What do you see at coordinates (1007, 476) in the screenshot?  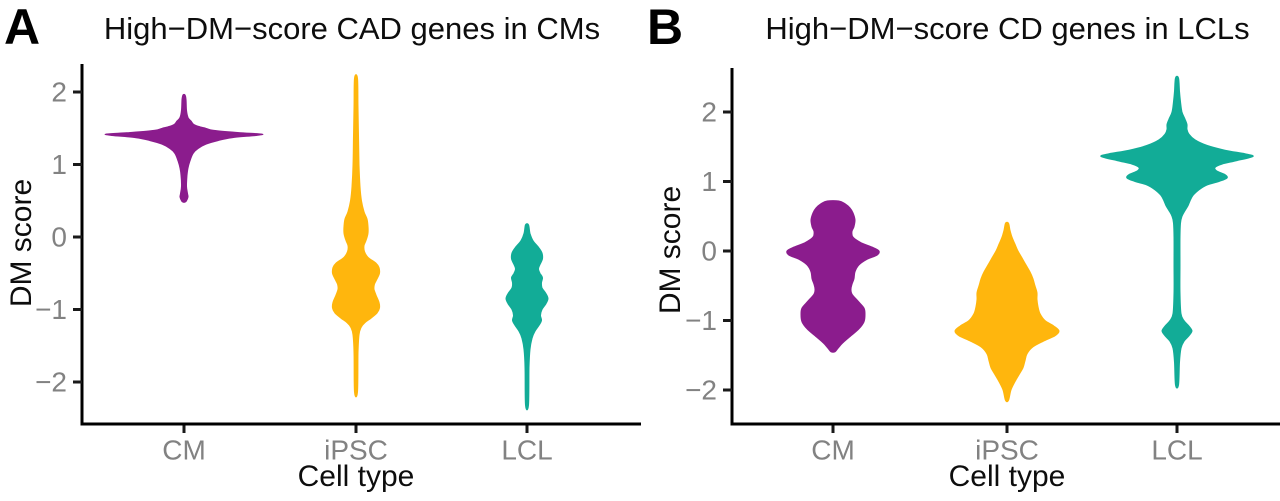 I see `panel-b-x-axis-title: Cell type` at bounding box center [1007, 476].